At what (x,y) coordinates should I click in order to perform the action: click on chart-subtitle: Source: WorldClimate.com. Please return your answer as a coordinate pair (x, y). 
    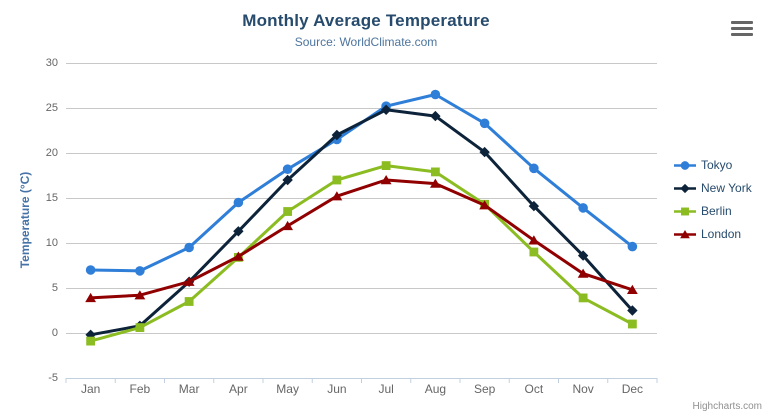
    Looking at the image, I should click on (366, 42).